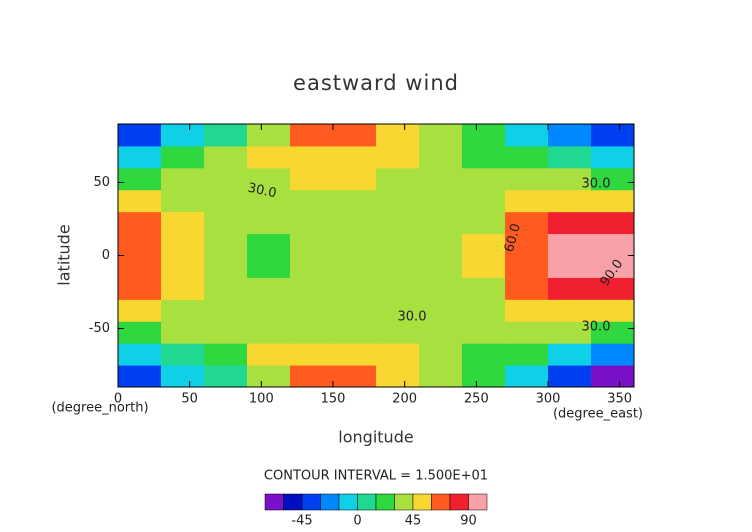 The image size is (752, 532). I want to click on x-tick-label: 150, so click(333, 399).